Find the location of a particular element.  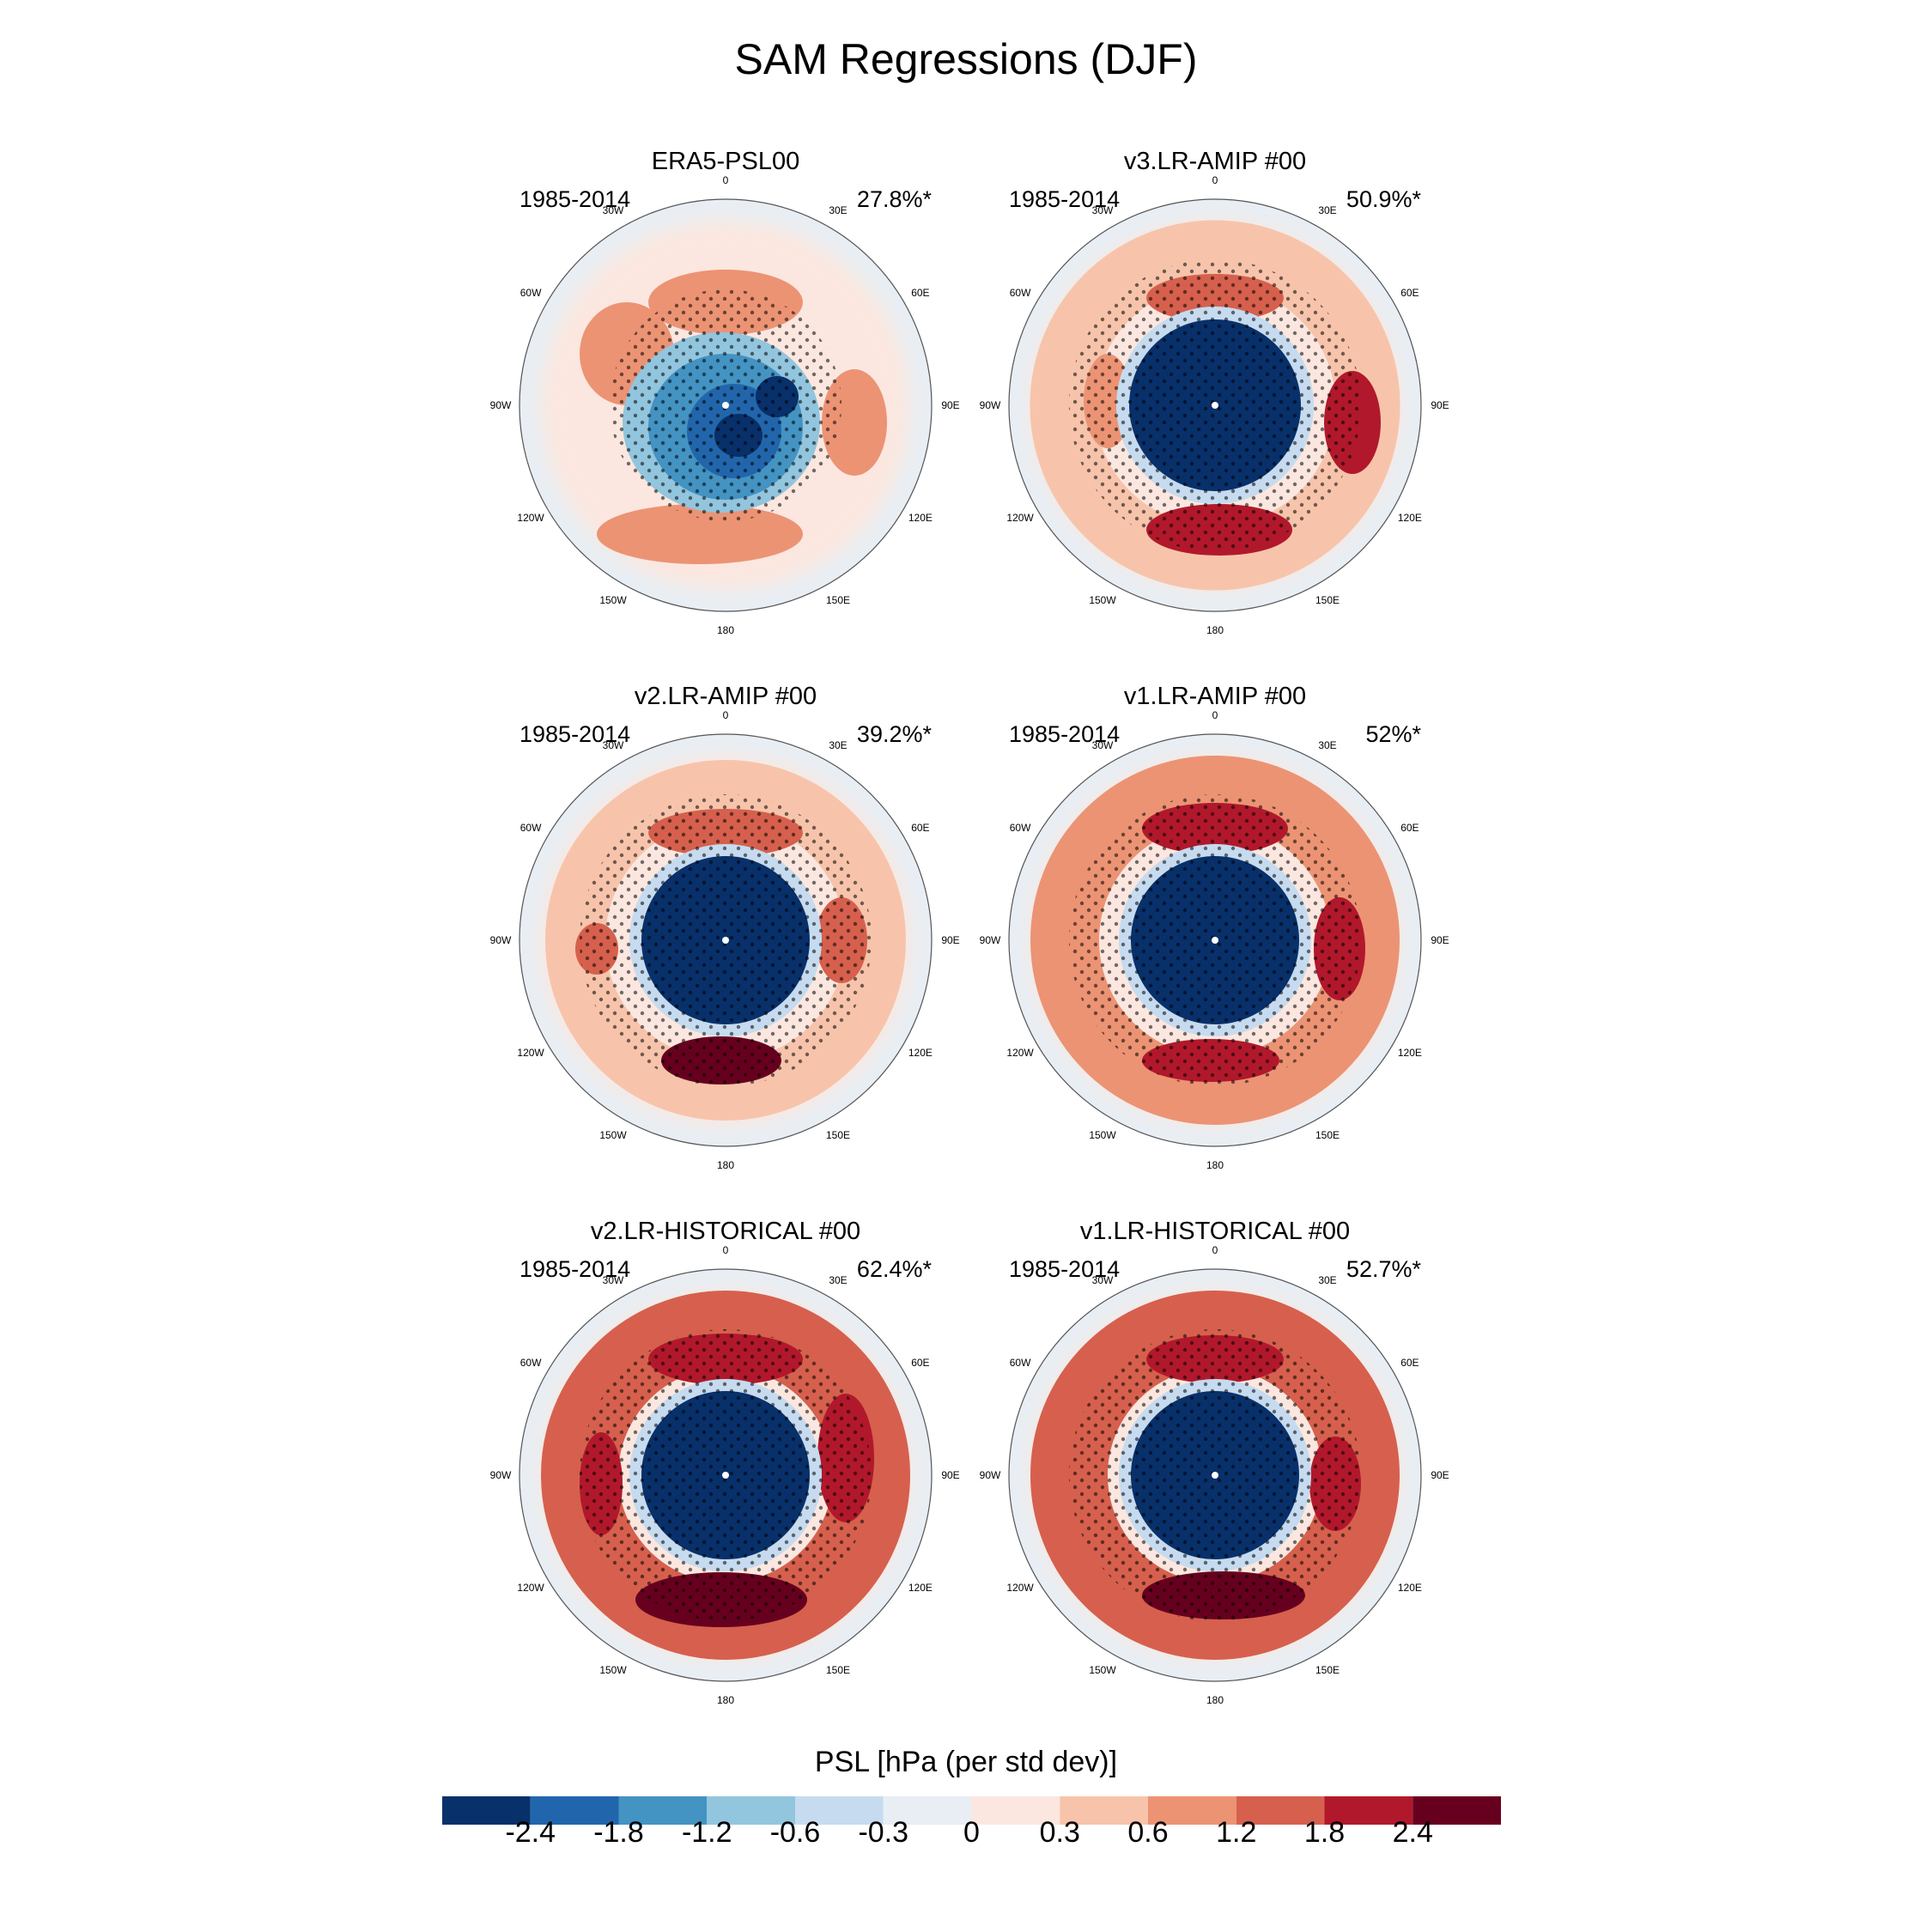

anomaly-ring is located at coordinates (726, 940).